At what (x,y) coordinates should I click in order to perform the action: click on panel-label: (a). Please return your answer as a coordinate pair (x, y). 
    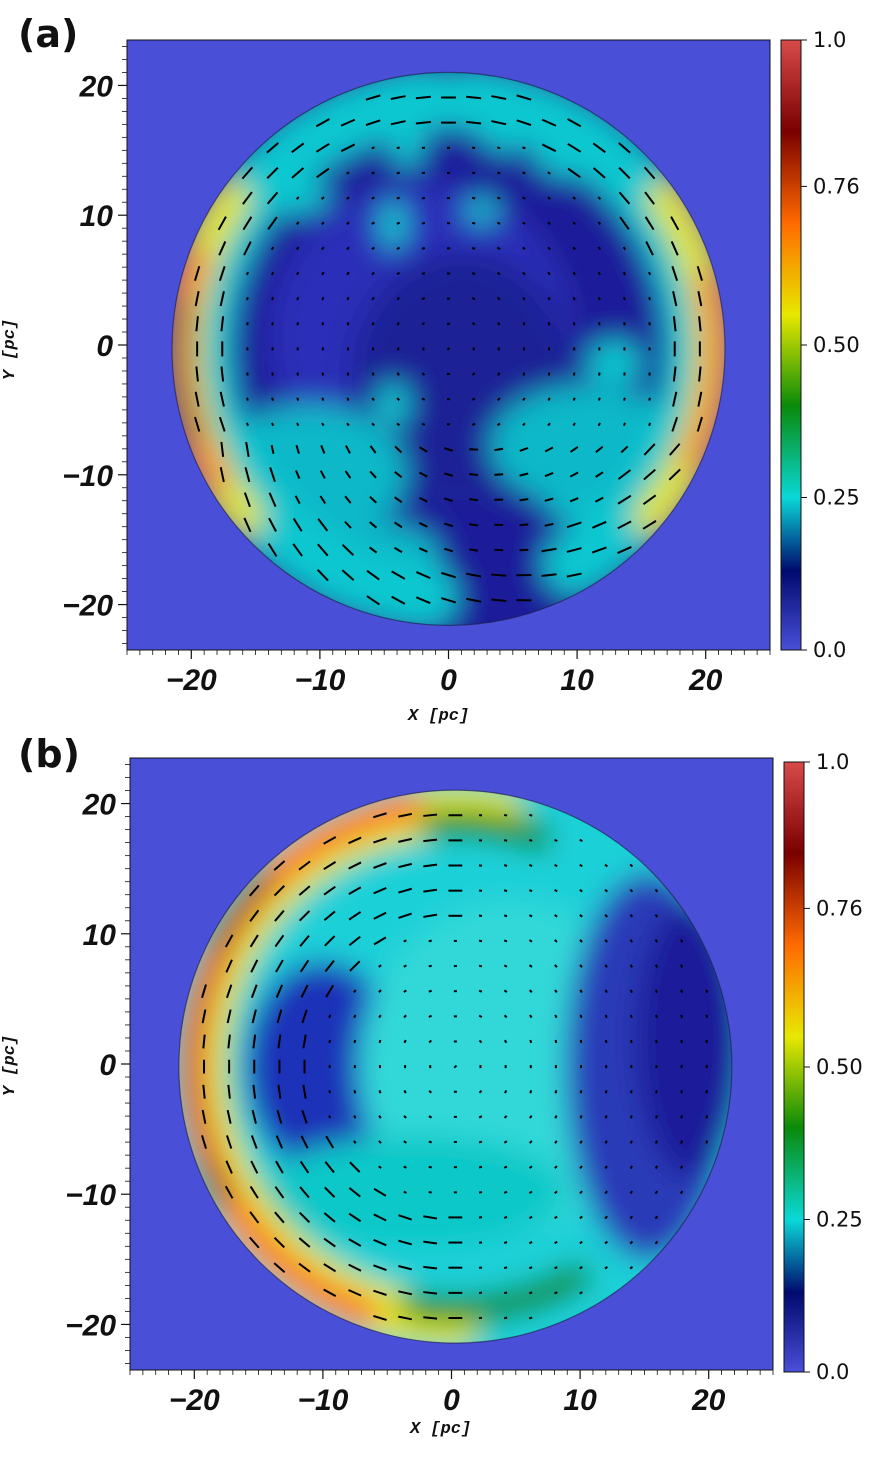
    Looking at the image, I should click on (48, 34).